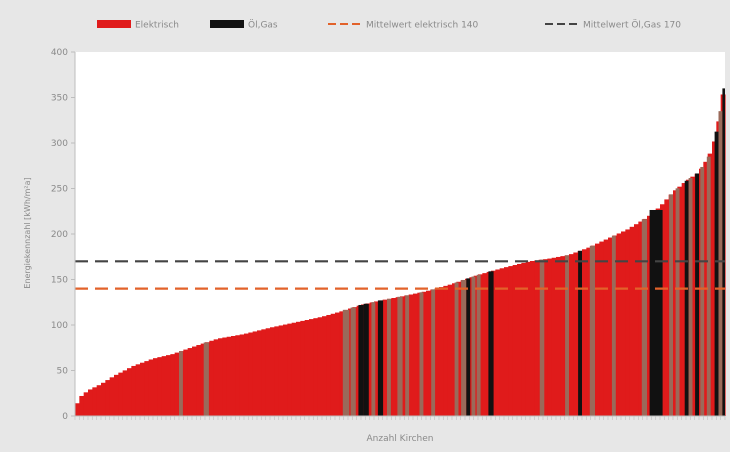 The image size is (730, 452). What do you see at coordinates (400, 275) in the screenshot?
I see `reference-lines` at bounding box center [400, 275].